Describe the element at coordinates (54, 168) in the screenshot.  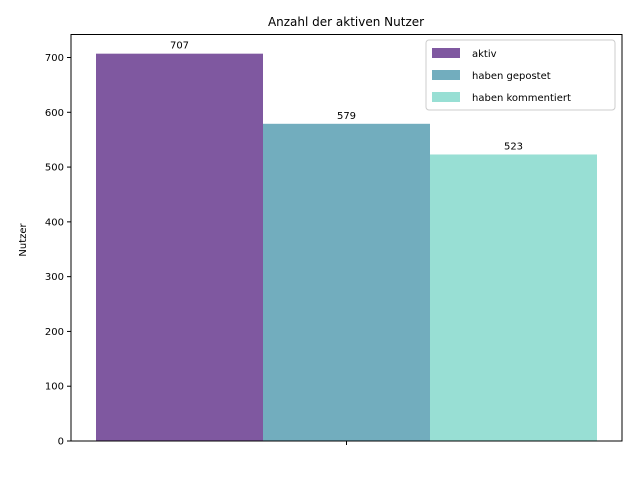
I see `y-tick-label: 500` at that location.